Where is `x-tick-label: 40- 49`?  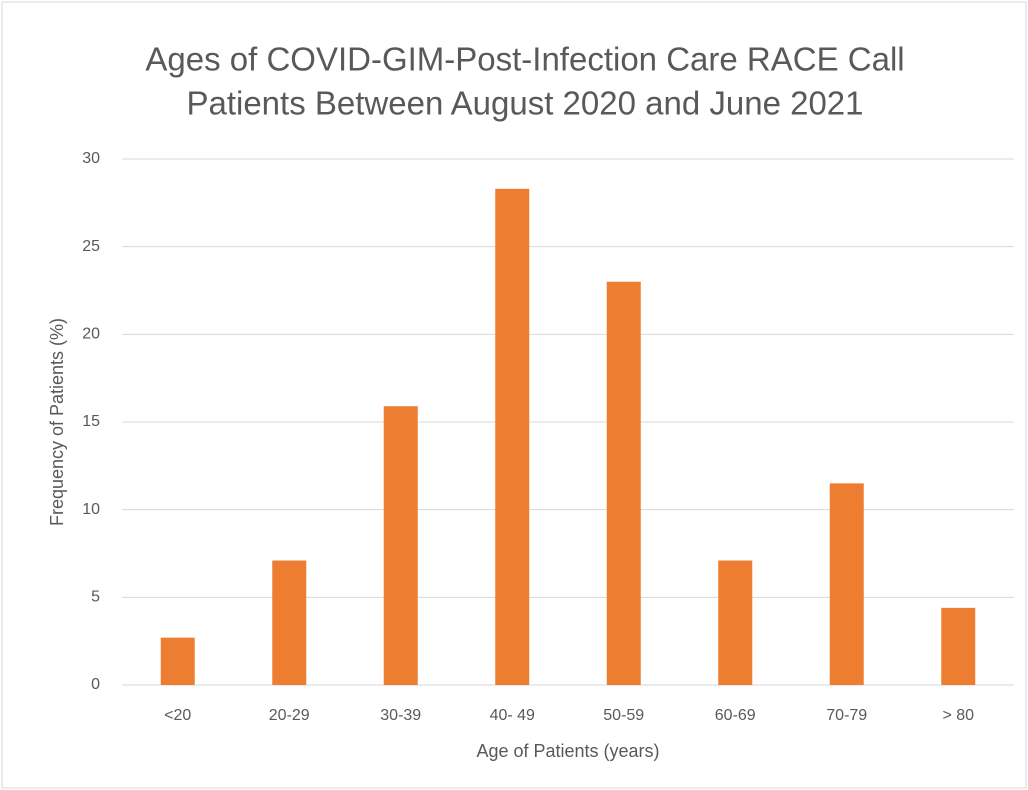 x-tick-label: 40- 49 is located at coordinates (512, 715).